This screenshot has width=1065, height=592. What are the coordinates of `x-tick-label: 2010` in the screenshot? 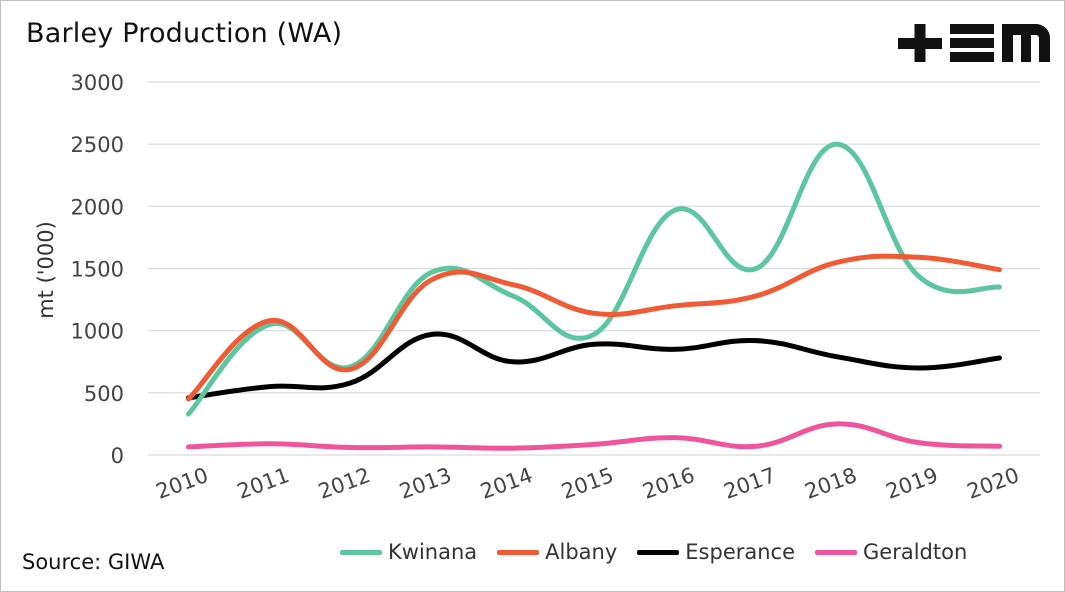 It's located at (182, 483).